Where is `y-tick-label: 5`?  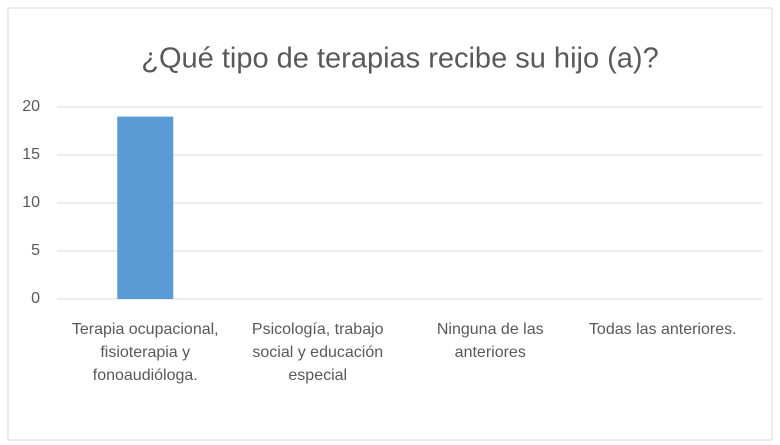 y-tick-label: 5 is located at coordinates (35, 250).